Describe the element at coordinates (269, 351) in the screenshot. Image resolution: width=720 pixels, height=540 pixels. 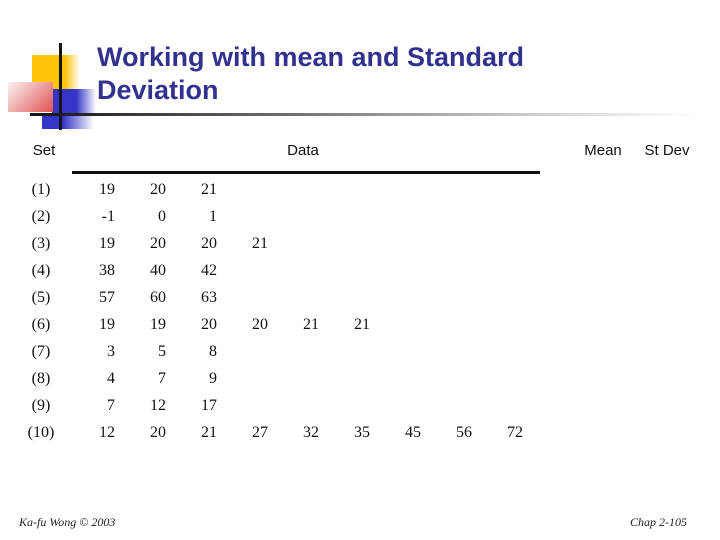
I see `table-row: (7) 3 5 8` at that location.